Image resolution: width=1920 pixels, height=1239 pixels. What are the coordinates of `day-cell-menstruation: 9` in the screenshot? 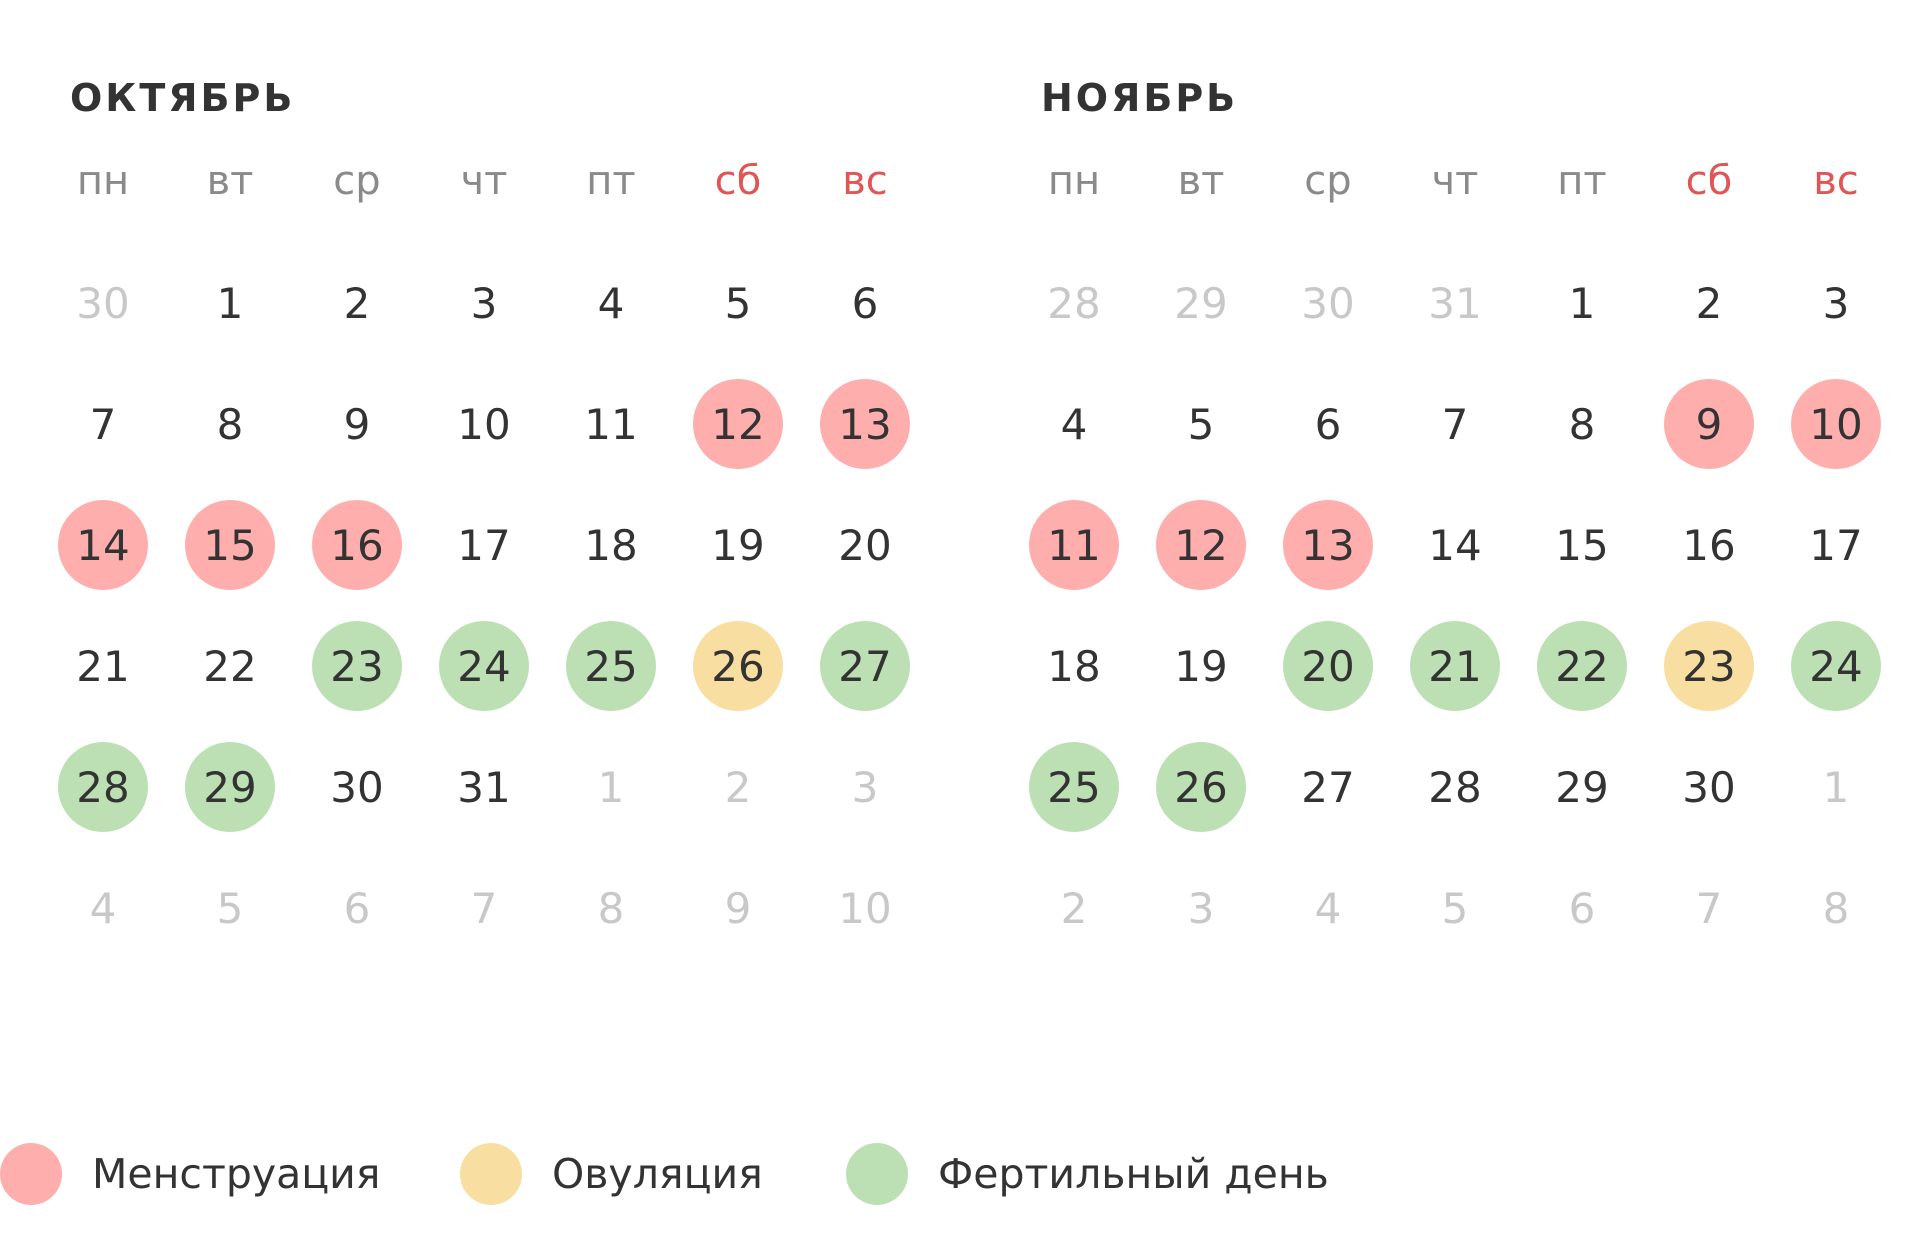 It's located at (1709, 424).